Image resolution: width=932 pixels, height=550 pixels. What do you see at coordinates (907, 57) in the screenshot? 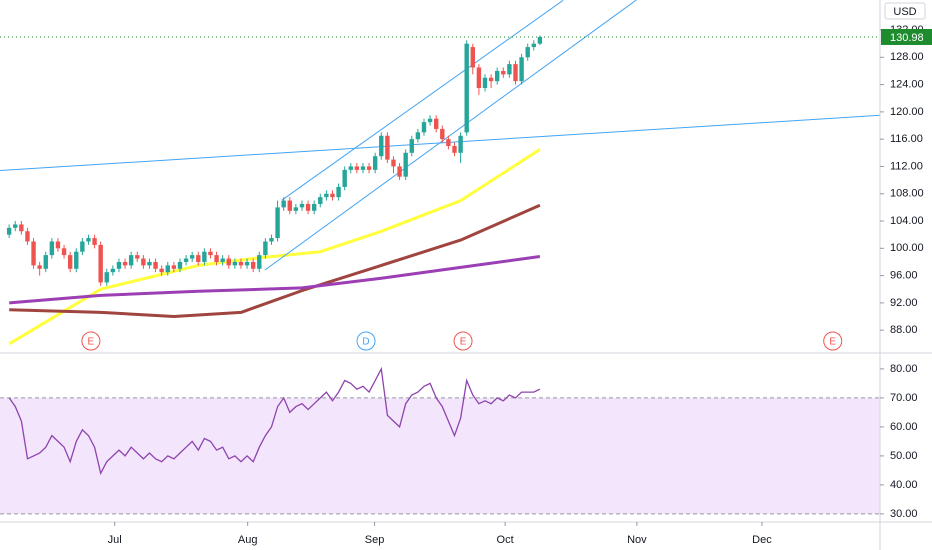
I see `price-tick-label: 128.00` at bounding box center [907, 57].